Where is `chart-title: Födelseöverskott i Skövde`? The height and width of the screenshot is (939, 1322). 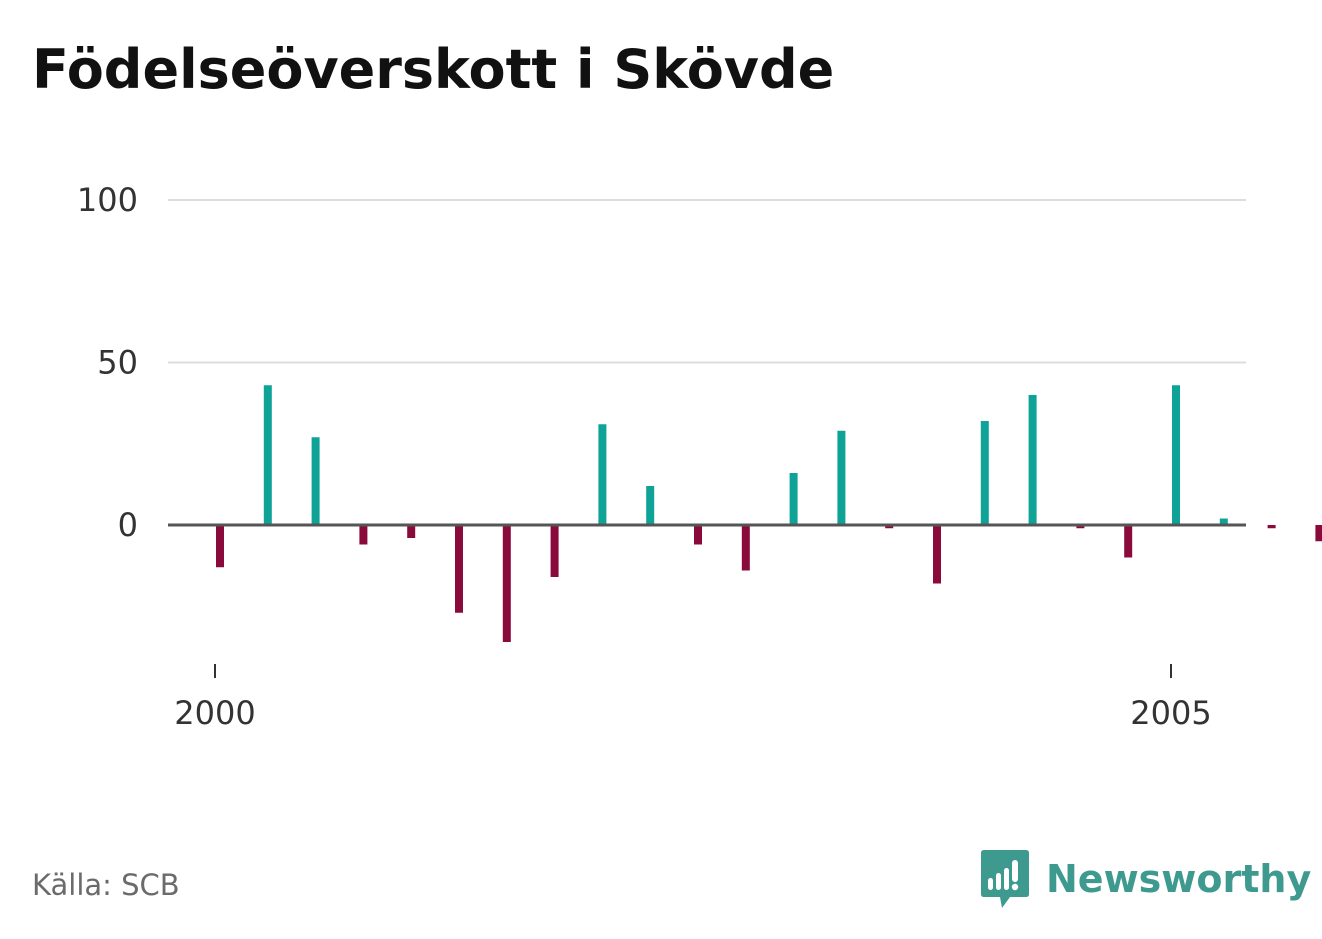
chart-title: Födelseöverskott i Skövde is located at coordinates (433, 69).